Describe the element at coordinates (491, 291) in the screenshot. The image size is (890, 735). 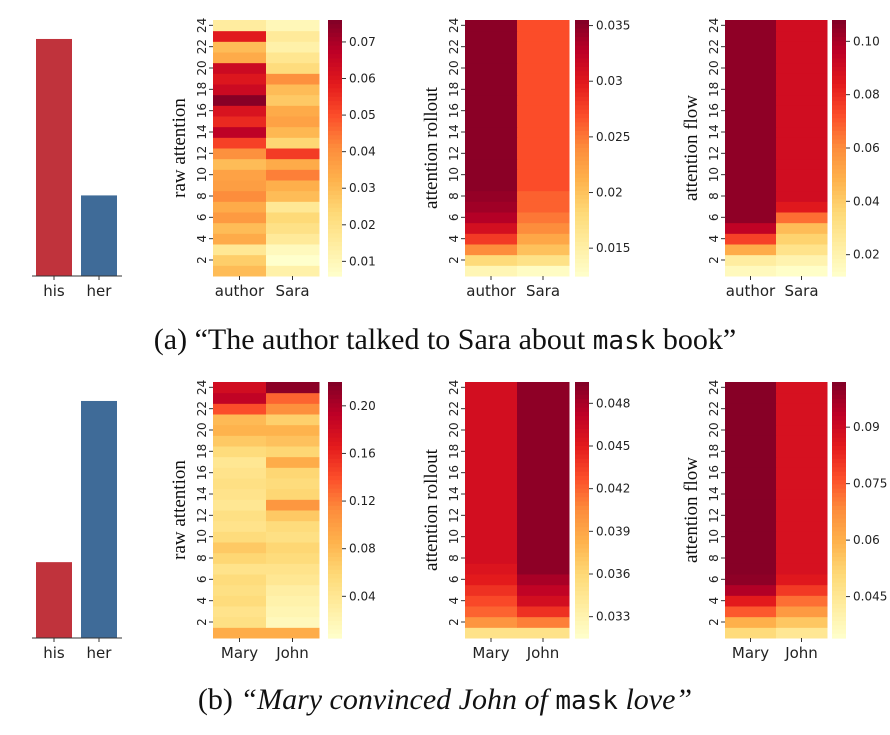
I see `x-tick-label: author` at that location.